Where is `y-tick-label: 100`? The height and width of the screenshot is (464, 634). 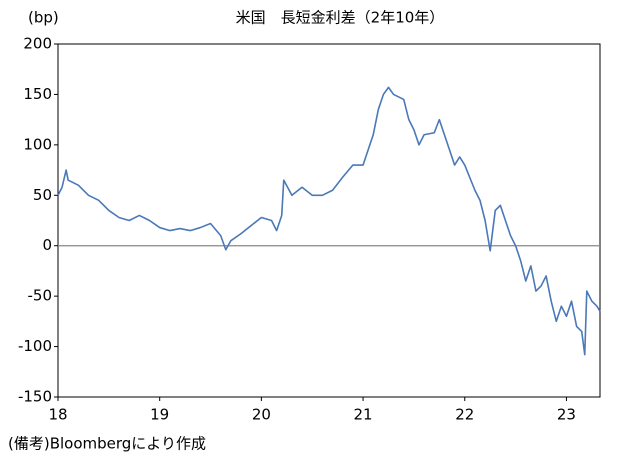
y-tick-label: 100 is located at coordinates (37, 144).